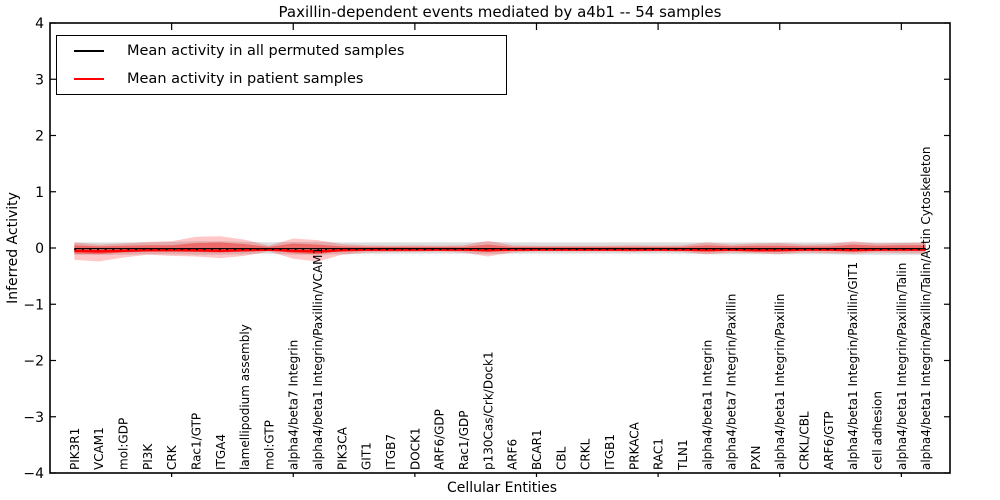 The height and width of the screenshot is (500, 1000). What do you see at coordinates (39, 80) in the screenshot?
I see `y-tick-label: 3` at bounding box center [39, 80].